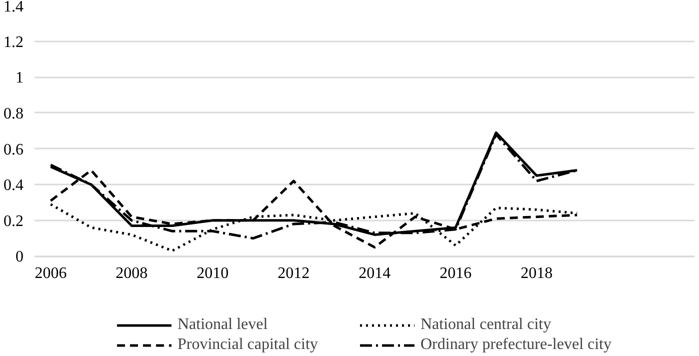  I want to click on y-tick-label: 0.8, so click(14, 113).